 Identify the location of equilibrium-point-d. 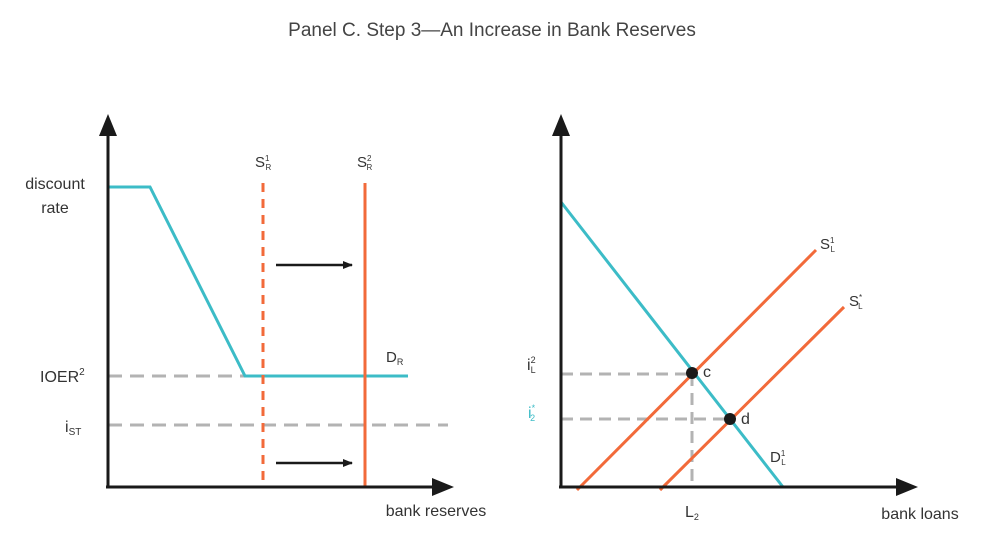
(730, 419).